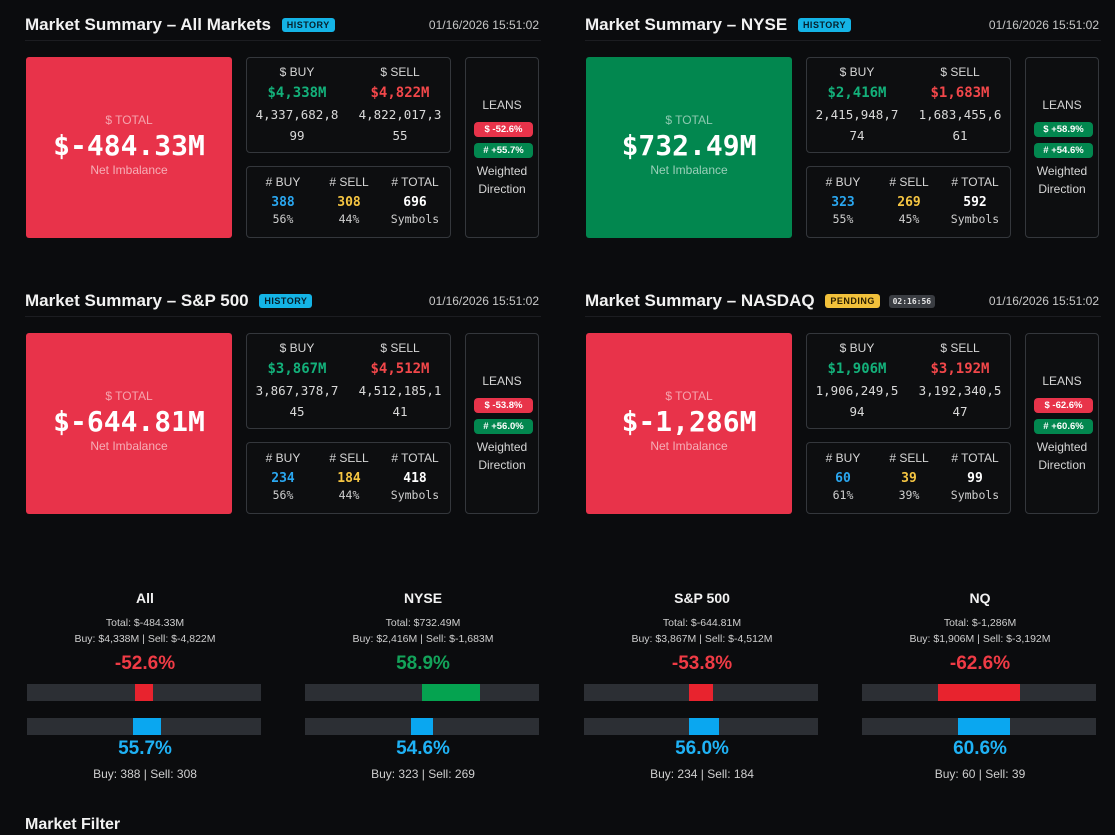 This screenshot has height=835, width=1115. What do you see at coordinates (909, 219) in the screenshot?
I see `count-sell-percent: 45%` at bounding box center [909, 219].